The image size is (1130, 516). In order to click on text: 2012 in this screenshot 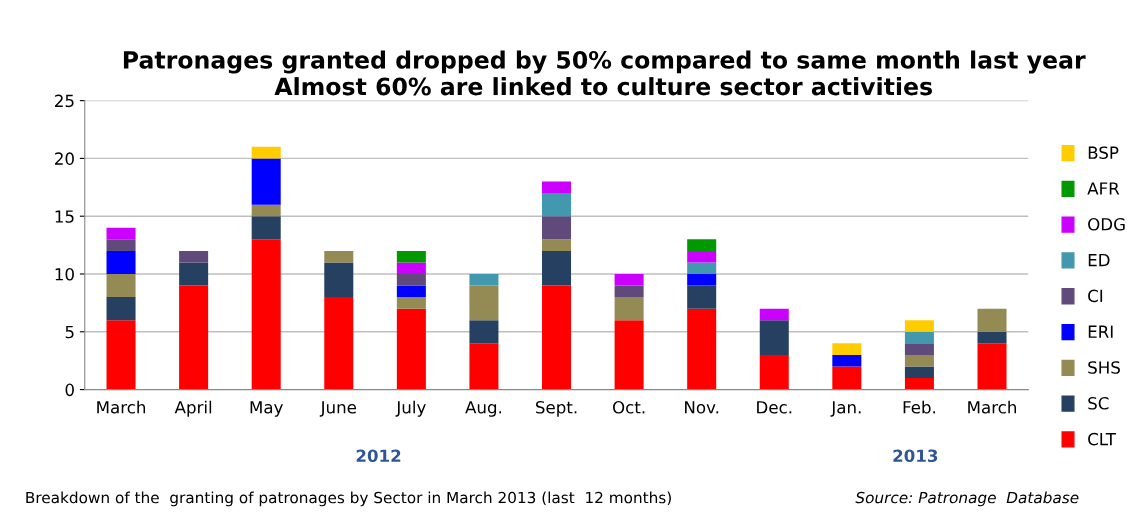, I will do `click(378, 456)`.